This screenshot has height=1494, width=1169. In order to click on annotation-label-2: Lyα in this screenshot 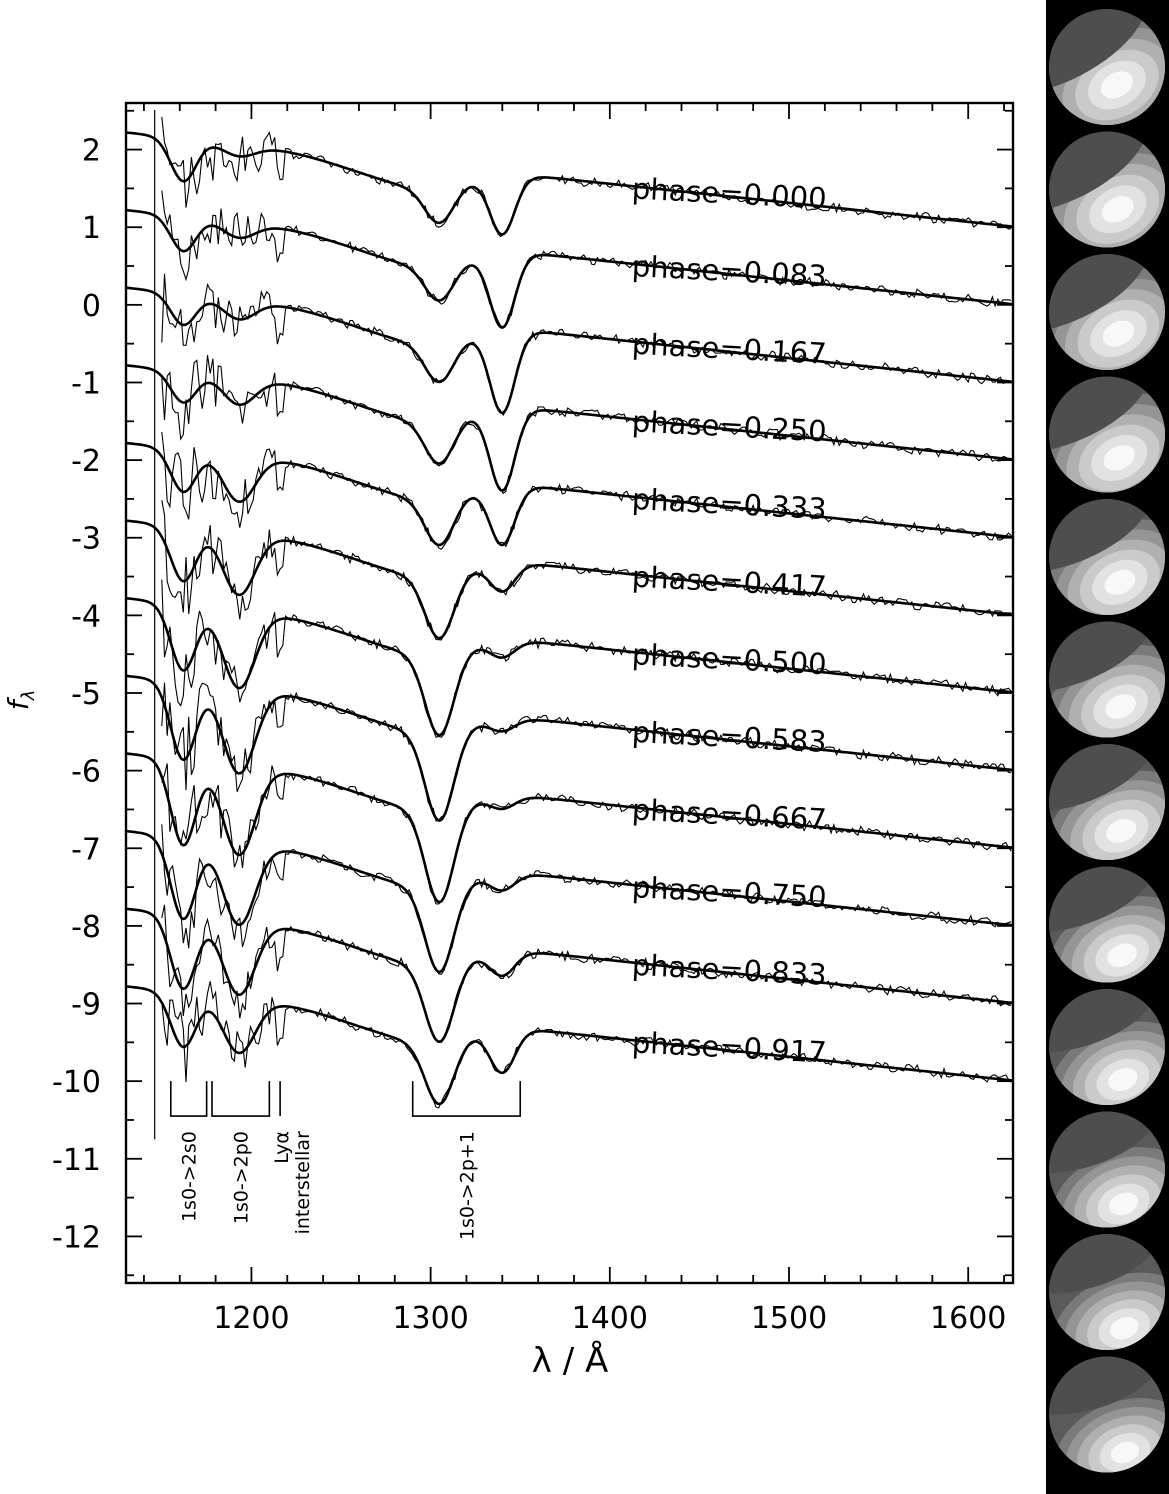, I will do `click(282, 1147)`.